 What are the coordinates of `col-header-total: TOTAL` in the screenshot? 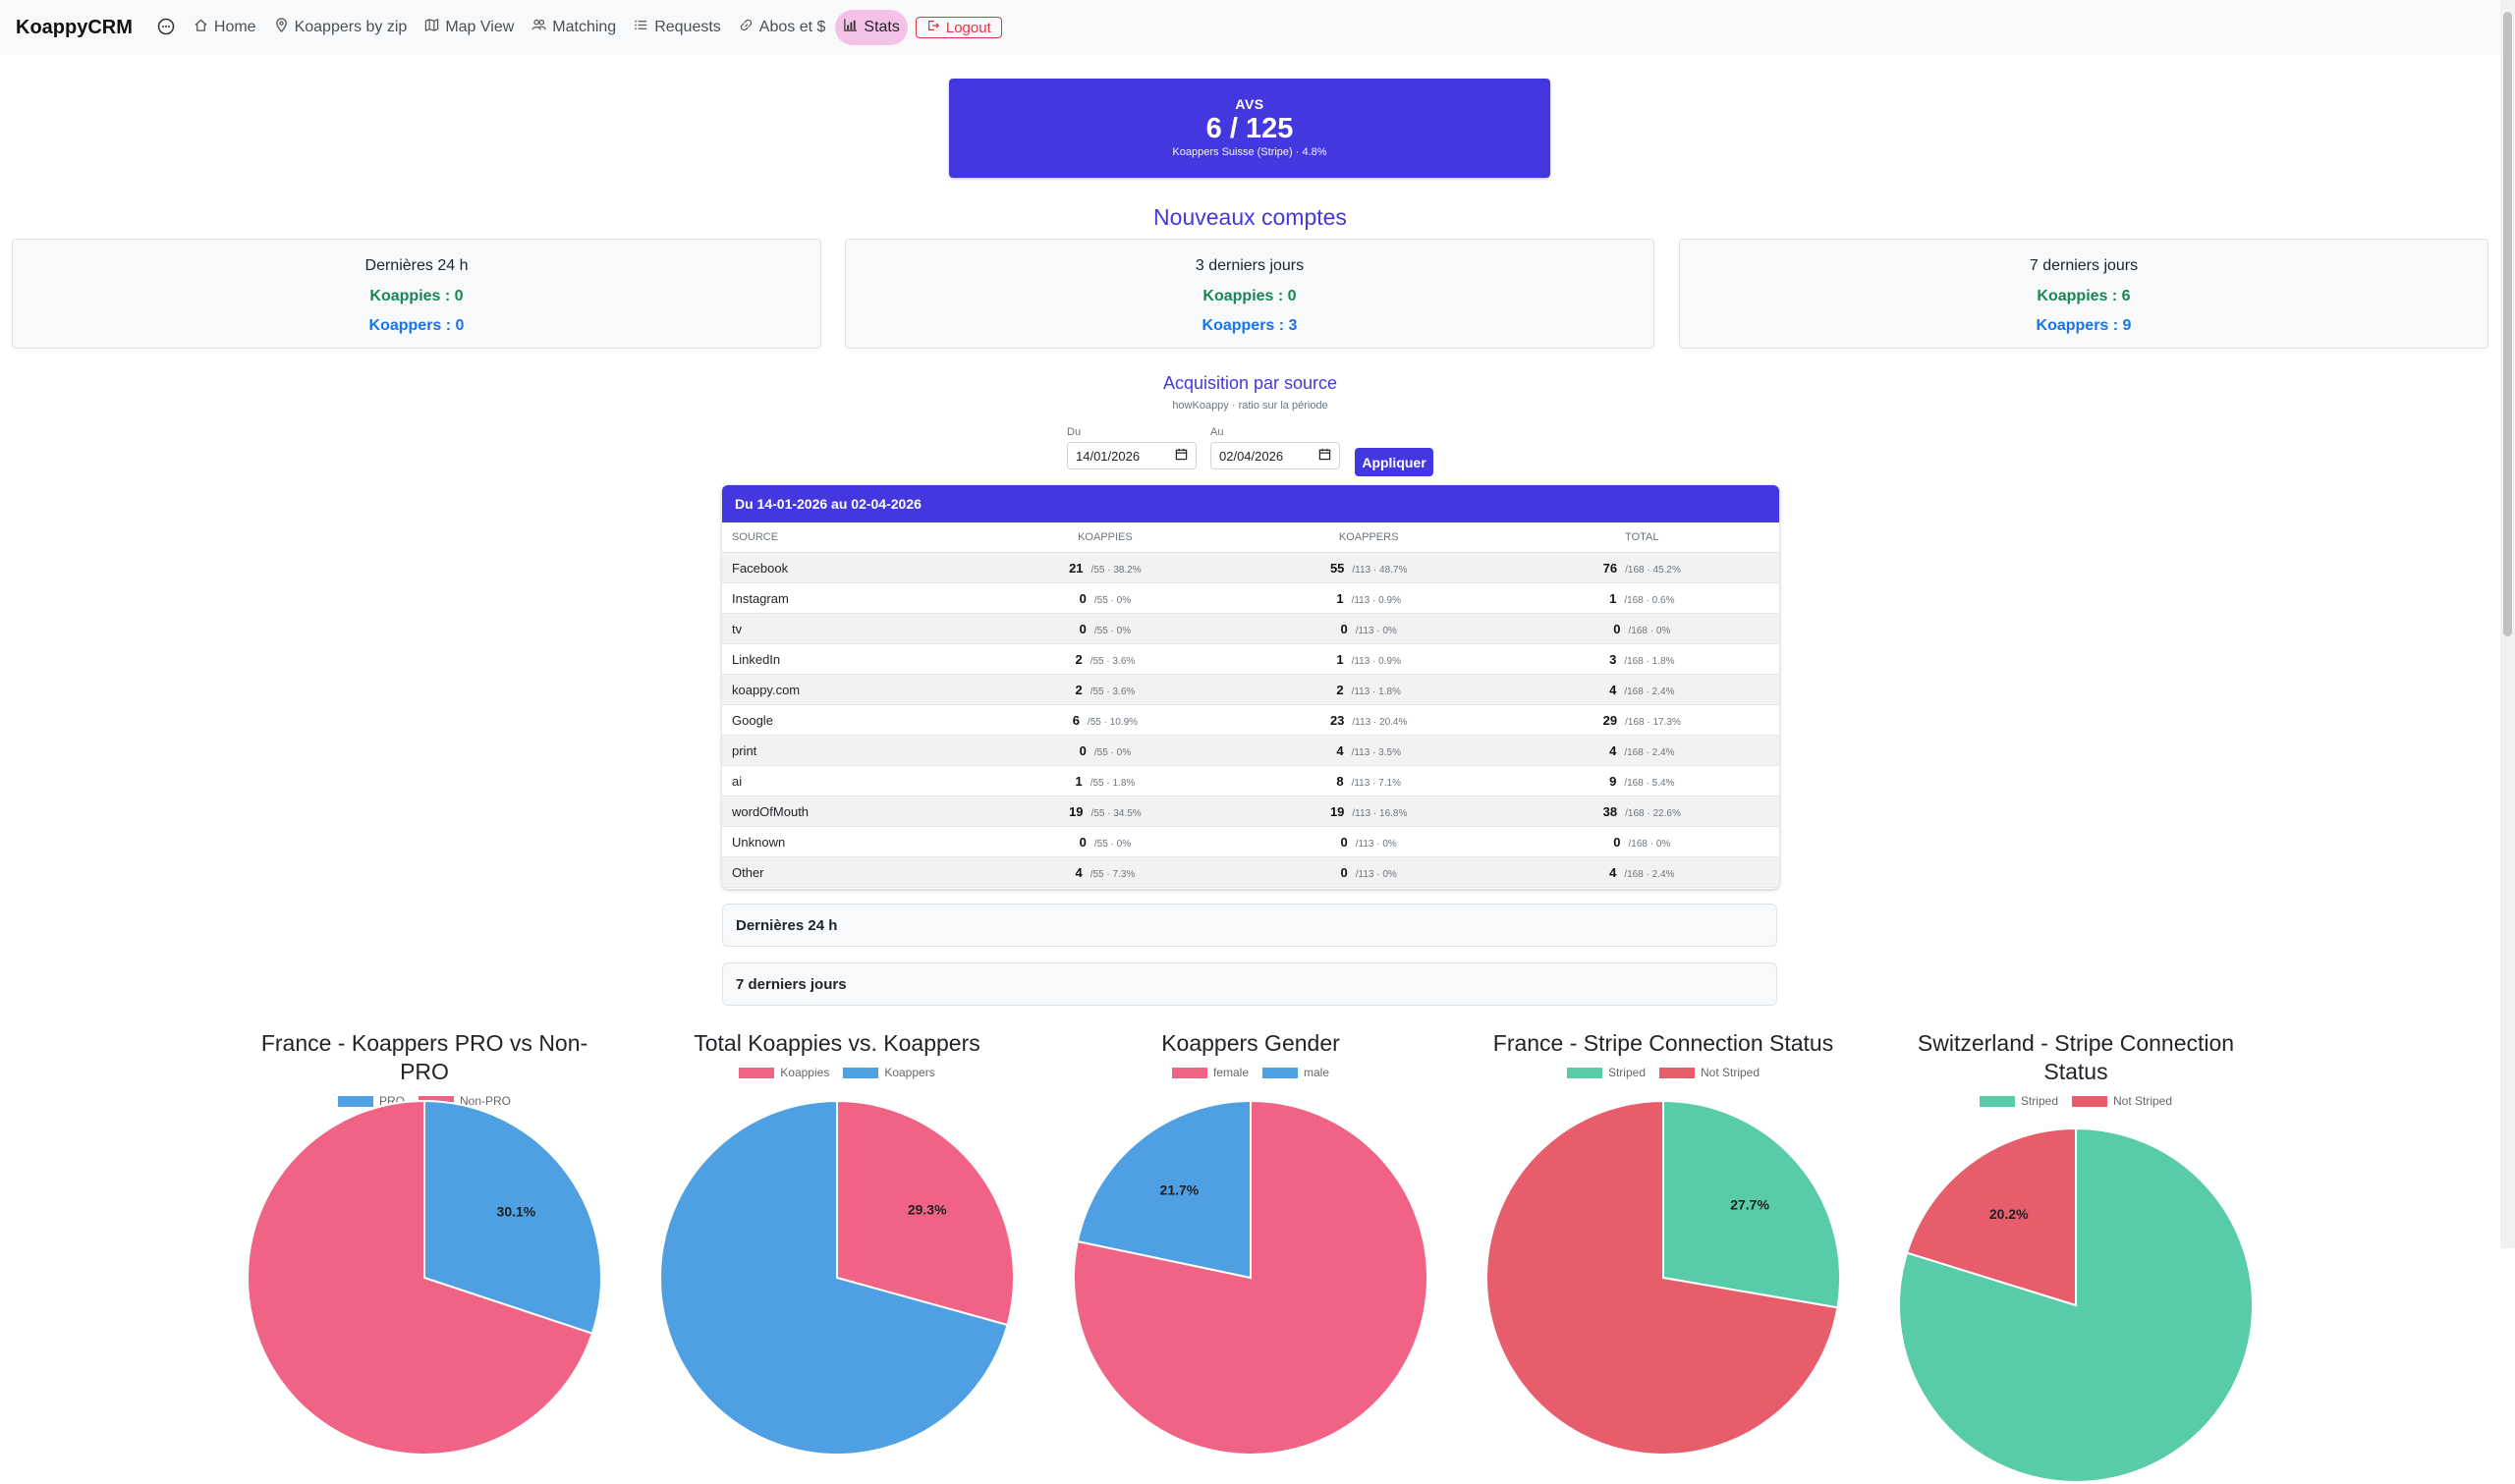 It's located at (1641, 537).